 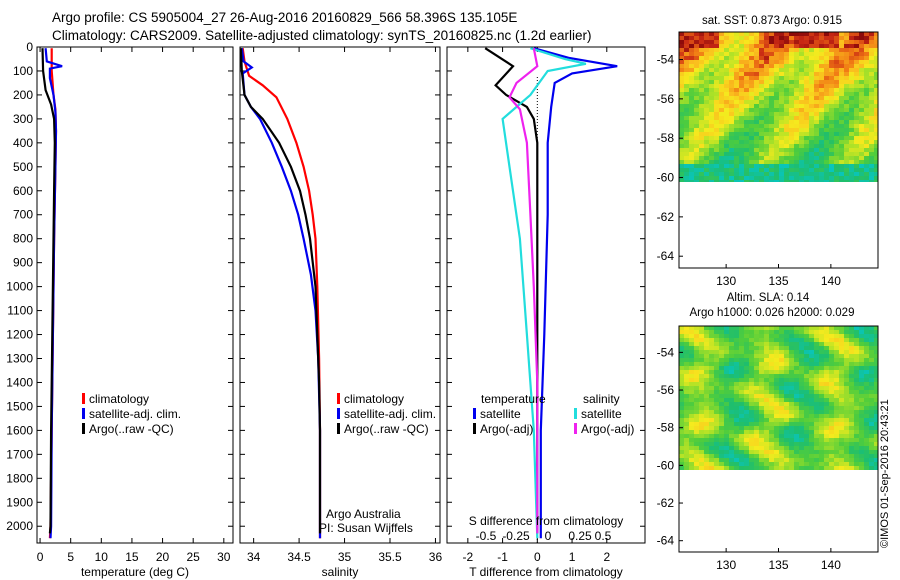 I want to click on x-tick-label: 10, so click(x=102, y=557).